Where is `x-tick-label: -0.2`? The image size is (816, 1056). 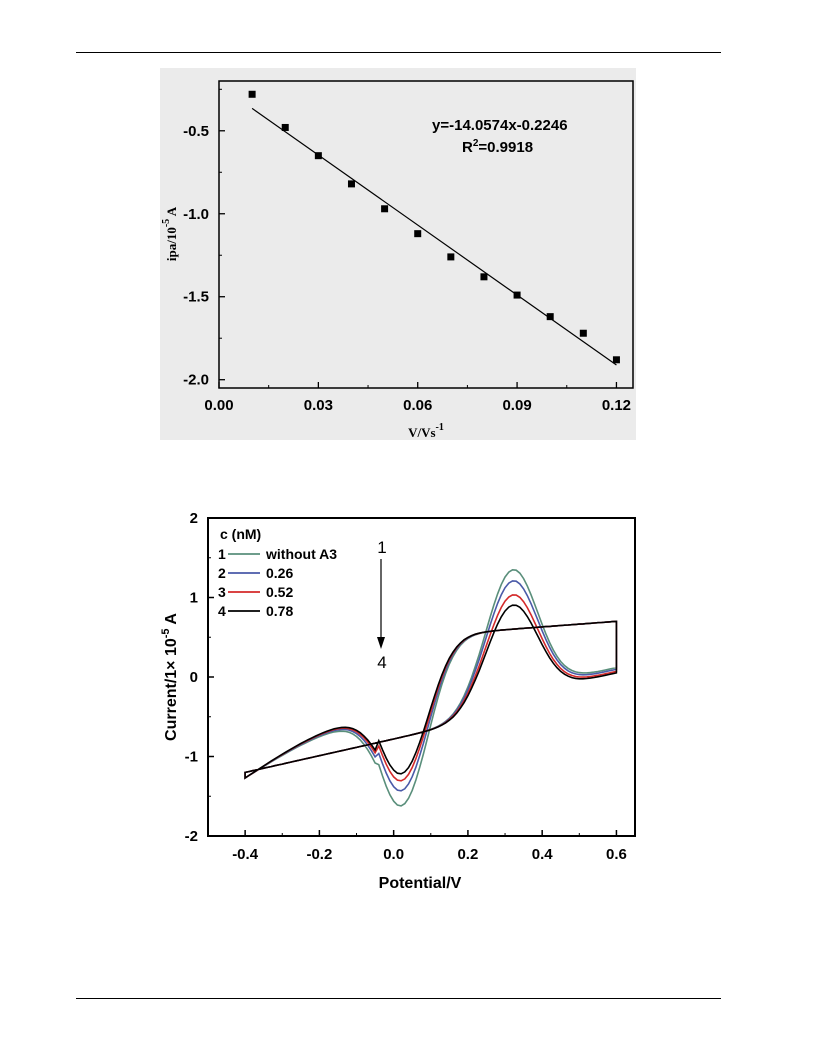 x-tick-label: -0.2 is located at coordinates (319, 854).